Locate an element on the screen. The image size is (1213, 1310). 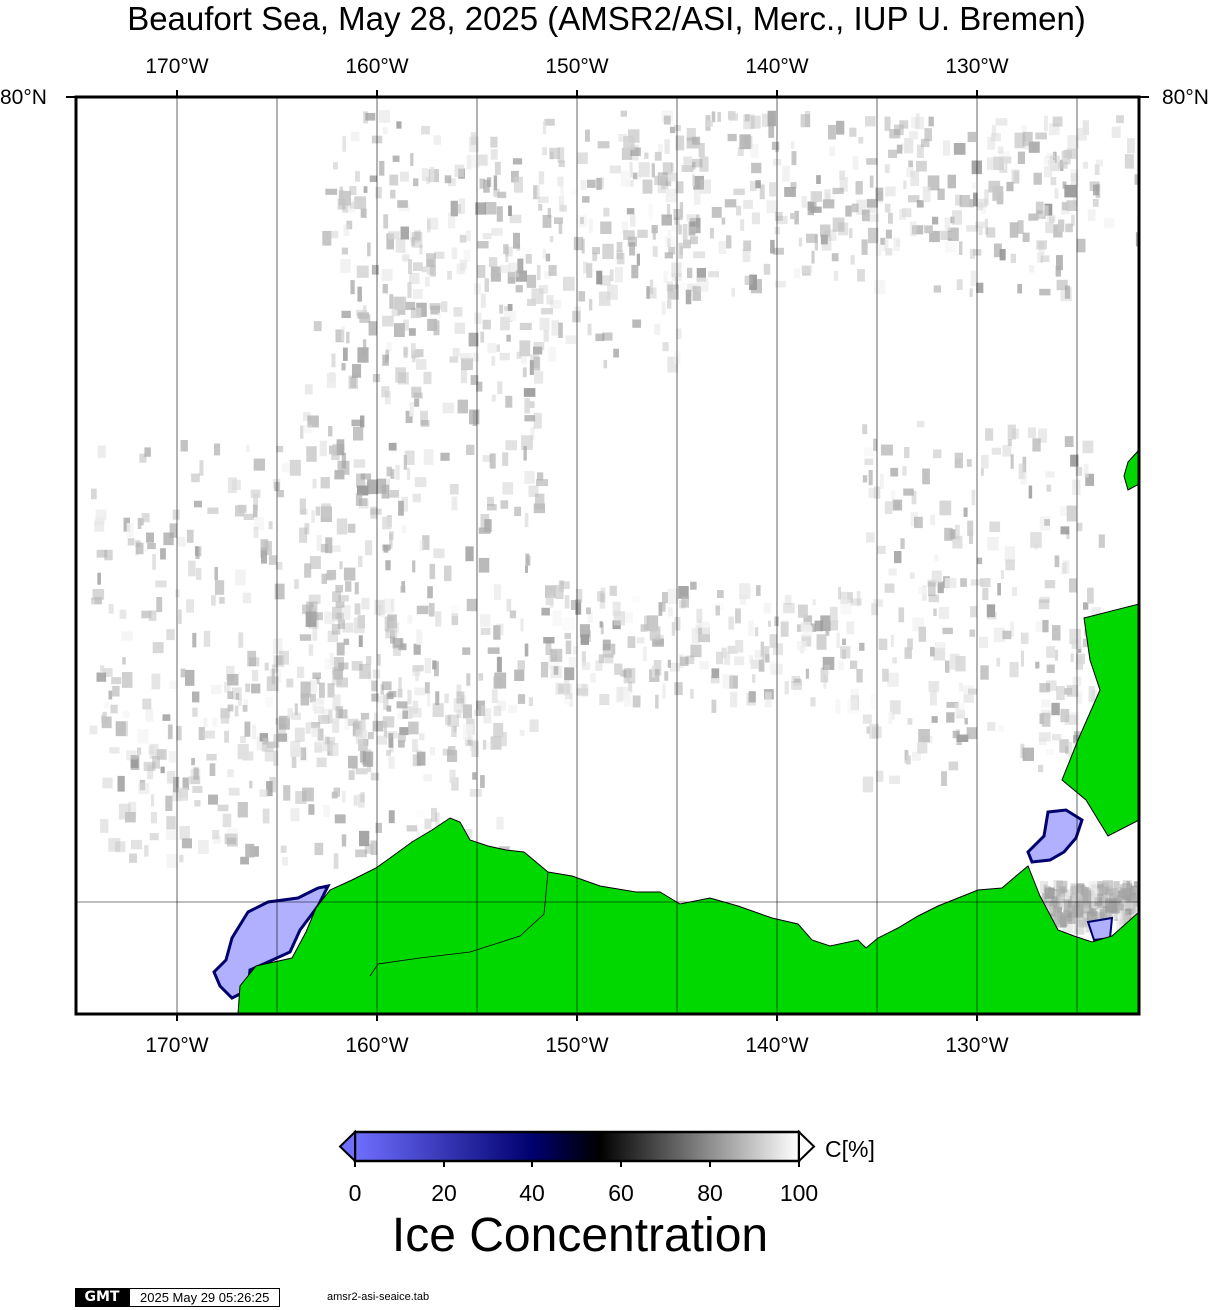
gmt-logo: GMT is located at coordinates (102, 1297).